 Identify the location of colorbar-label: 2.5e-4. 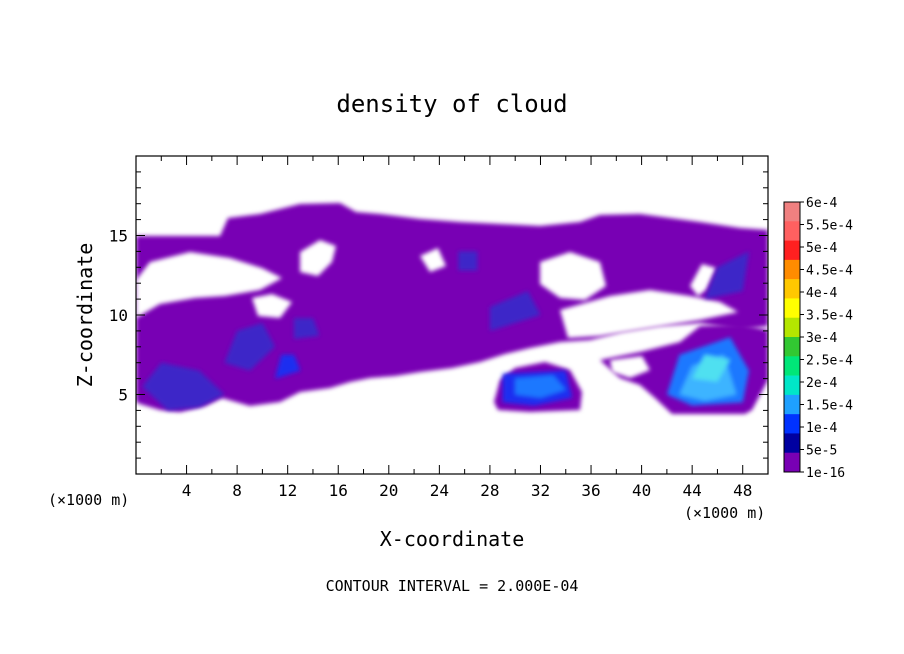
(829, 361).